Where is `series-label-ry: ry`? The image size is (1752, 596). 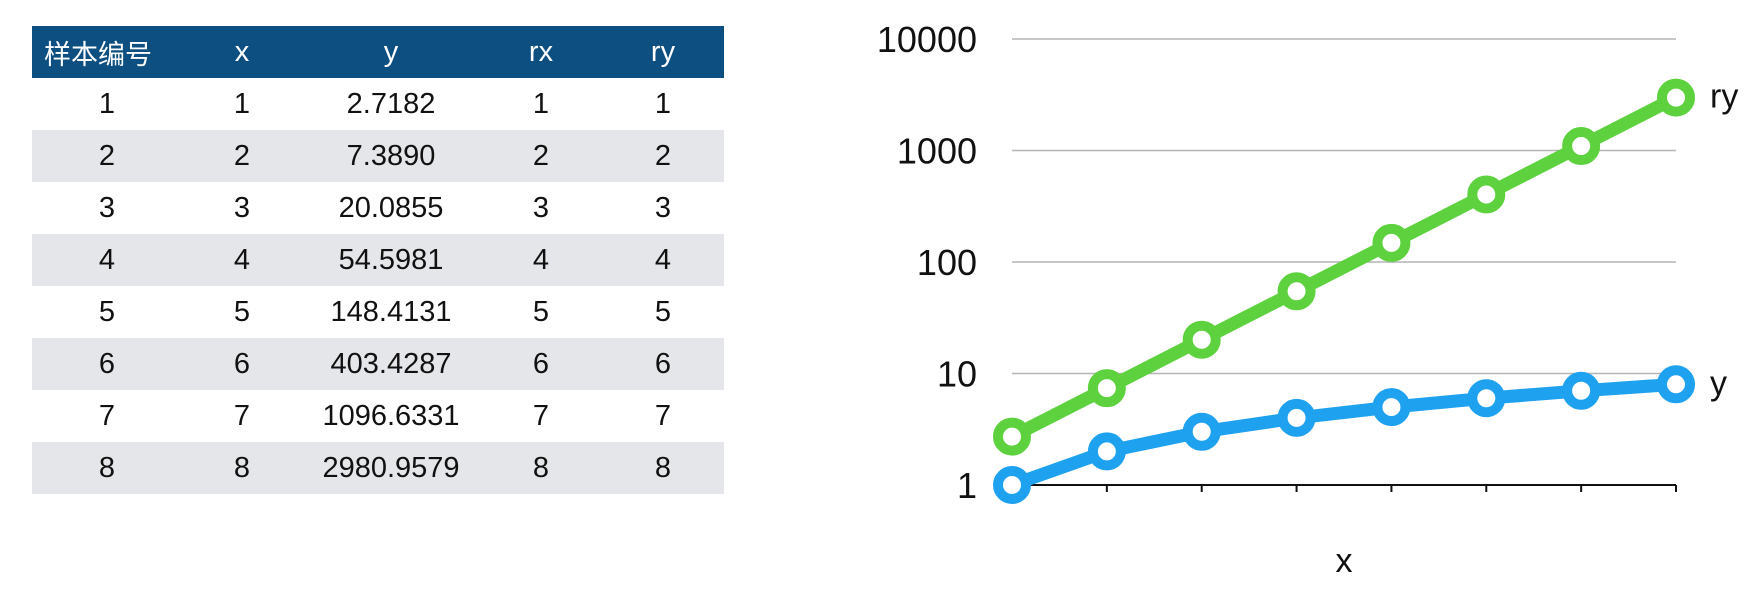 series-label-ry: ry is located at coordinates (1724, 97).